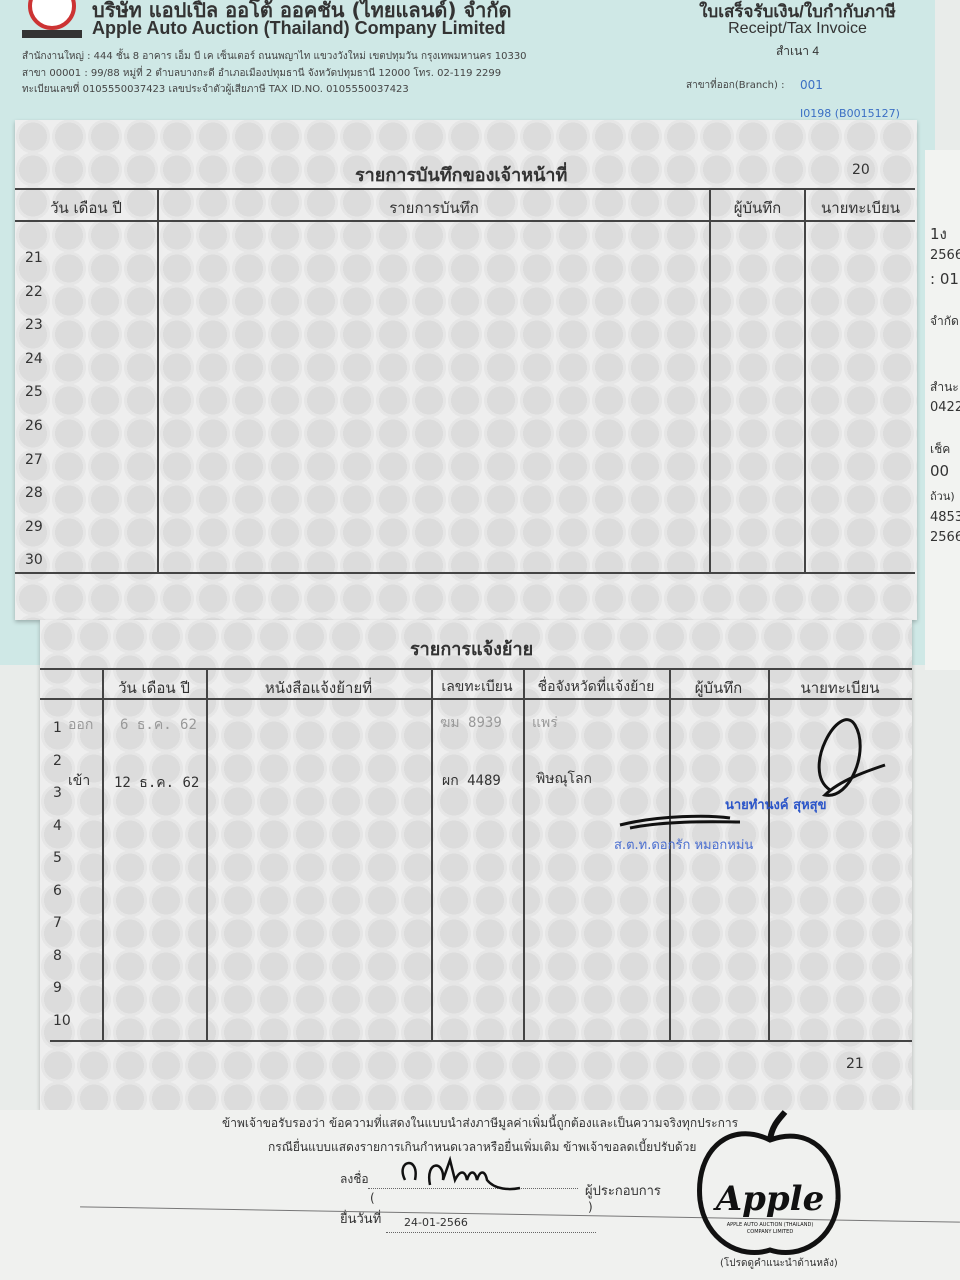 The image size is (960, 1280). I want to click on entry-plate: ฆม 8939, so click(471, 723).